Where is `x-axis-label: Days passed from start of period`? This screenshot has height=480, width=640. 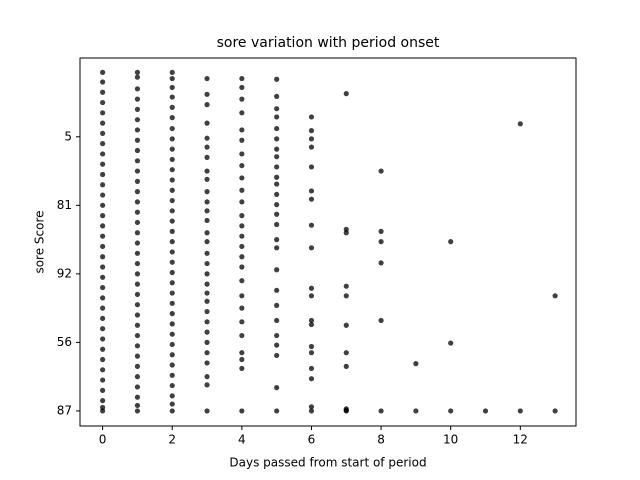
x-axis-label: Days passed from start of period is located at coordinates (327, 463).